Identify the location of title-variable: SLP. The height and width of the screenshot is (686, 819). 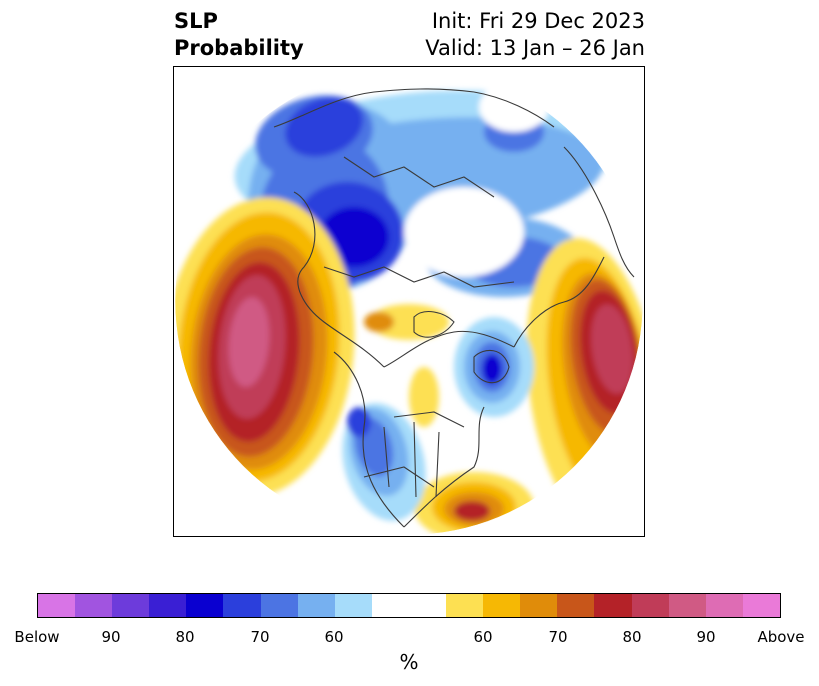
(196, 21).